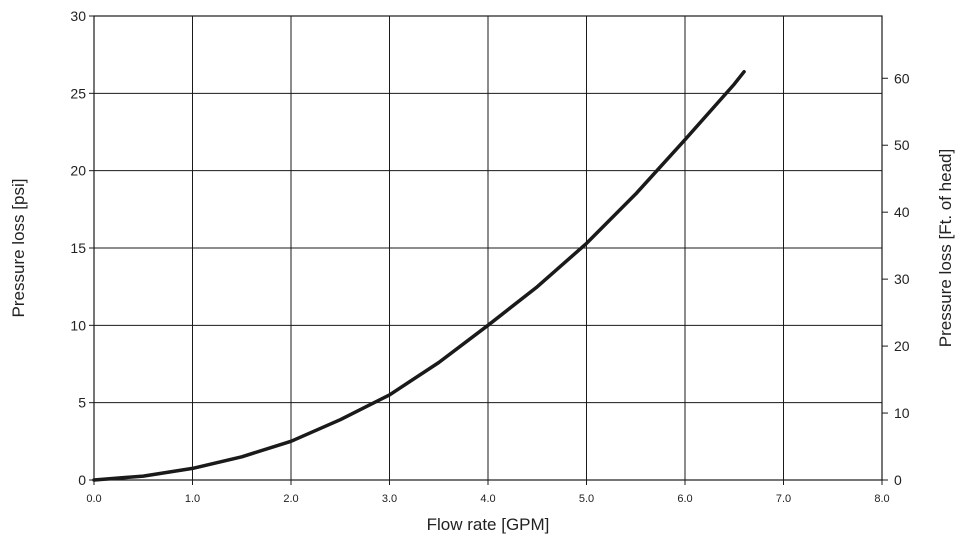 This screenshot has height=544, width=963. I want to click on y2-axis-label: Pressure loss [Ft. of head], so click(945, 248).